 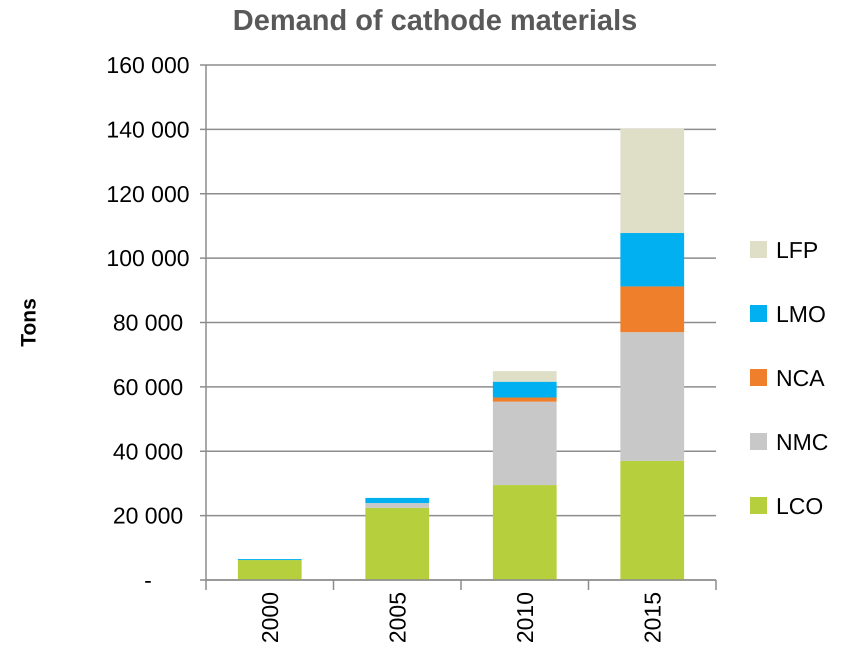 I want to click on y-axis-title: Tons, so click(x=28, y=322).